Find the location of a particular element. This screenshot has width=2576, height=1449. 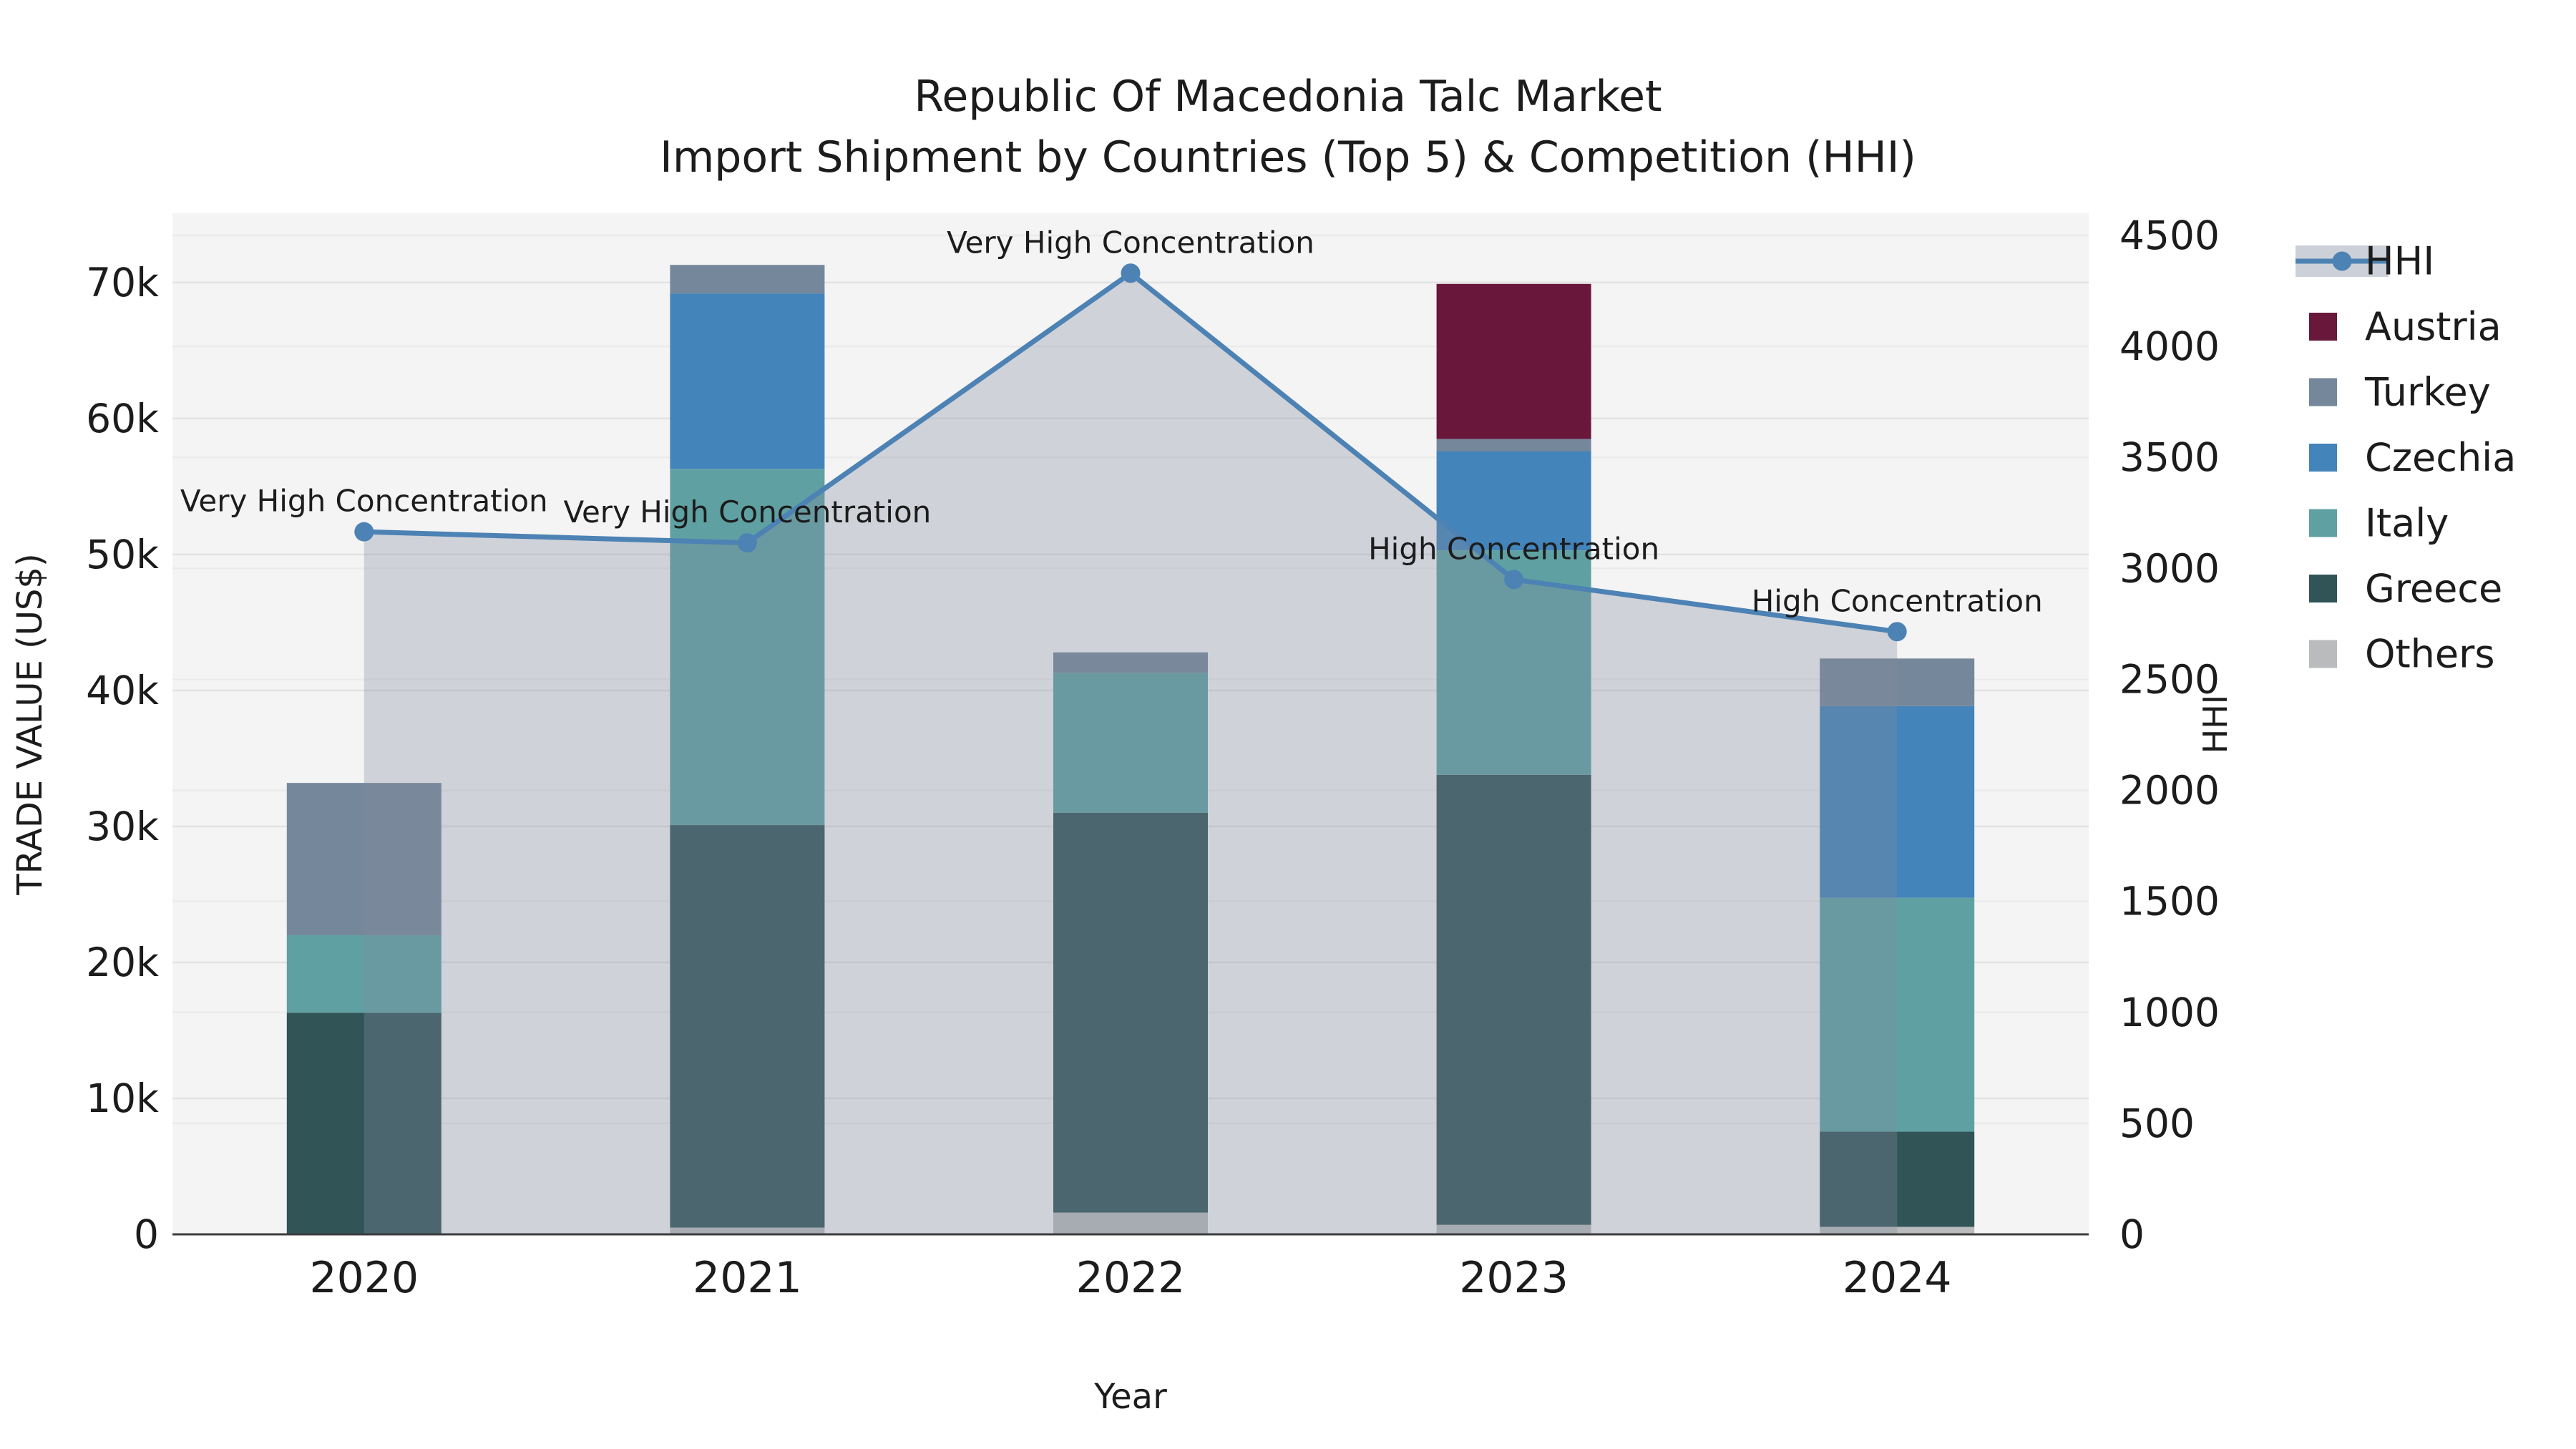

legend-label-hhi: HHI is located at coordinates (2399, 261).